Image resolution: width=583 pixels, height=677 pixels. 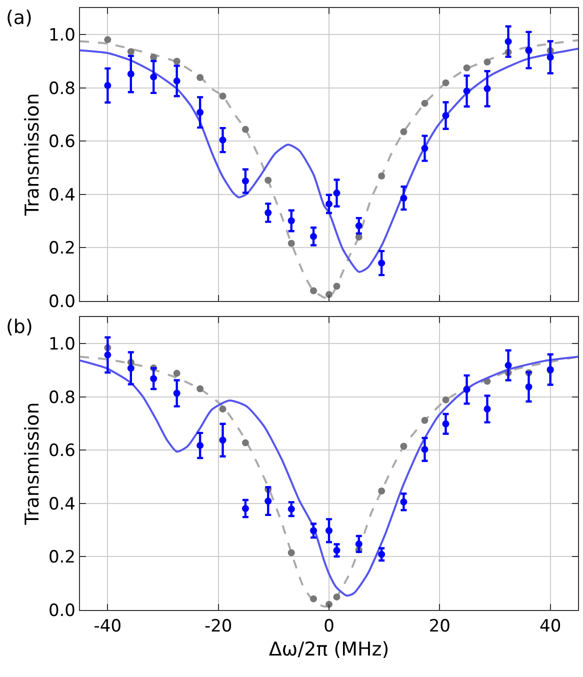 What do you see at coordinates (329, 626) in the screenshot?
I see `x-tick-label: 0` at bounding box center [329, 626].